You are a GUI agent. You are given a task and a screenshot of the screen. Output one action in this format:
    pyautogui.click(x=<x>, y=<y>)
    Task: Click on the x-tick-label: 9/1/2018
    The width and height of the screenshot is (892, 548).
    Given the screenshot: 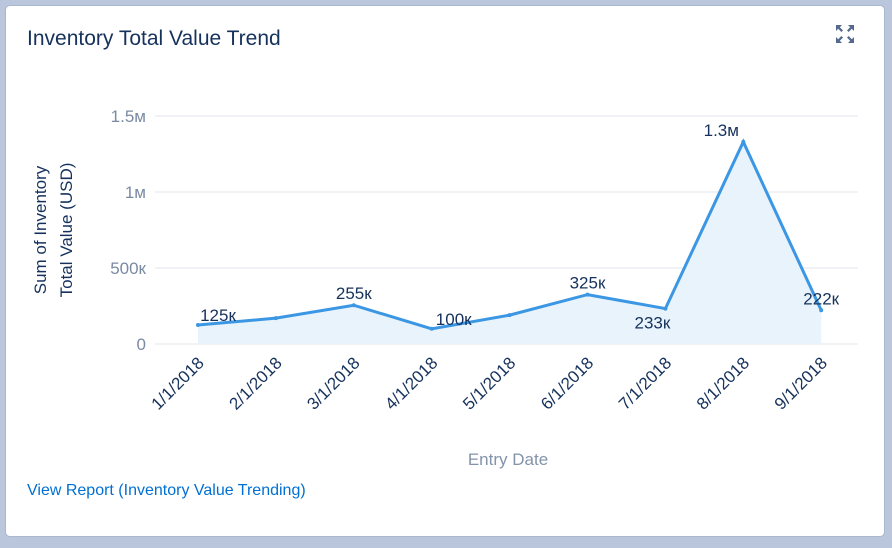 What is the action you would take?
    pyautogui.click(x=801, y=383)
    